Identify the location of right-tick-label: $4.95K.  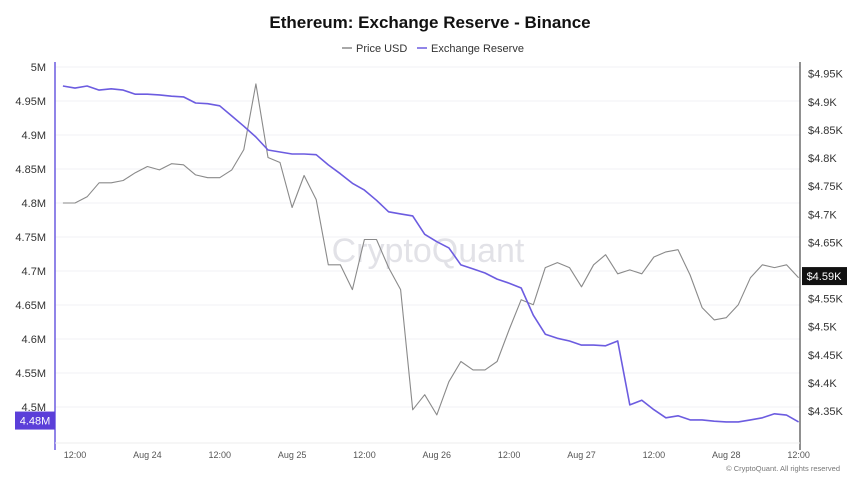
(826, 75).